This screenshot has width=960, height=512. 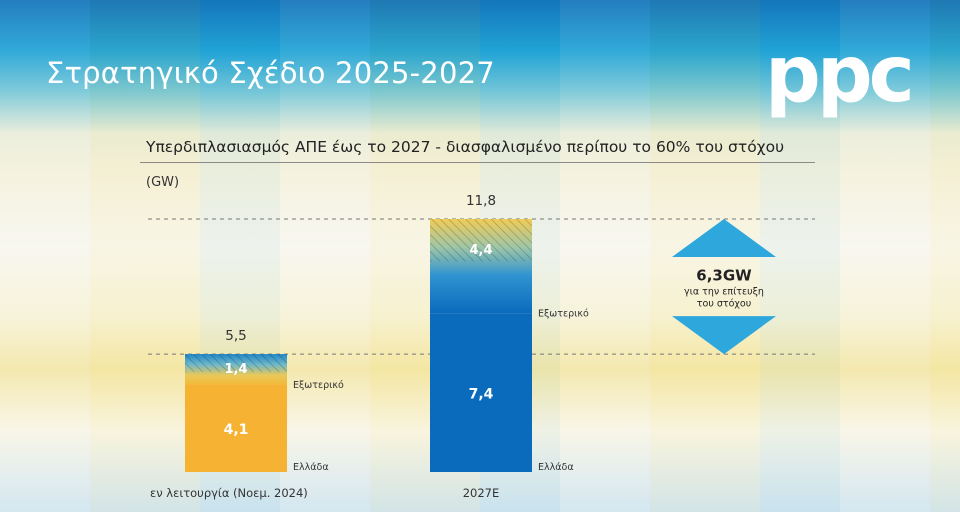 What do you see at coordinates (270, 73) in the screenshot?
I see `page-title: Στρατηγικό Σχέδιο 2025-2027` at bounding box center [270, 73].